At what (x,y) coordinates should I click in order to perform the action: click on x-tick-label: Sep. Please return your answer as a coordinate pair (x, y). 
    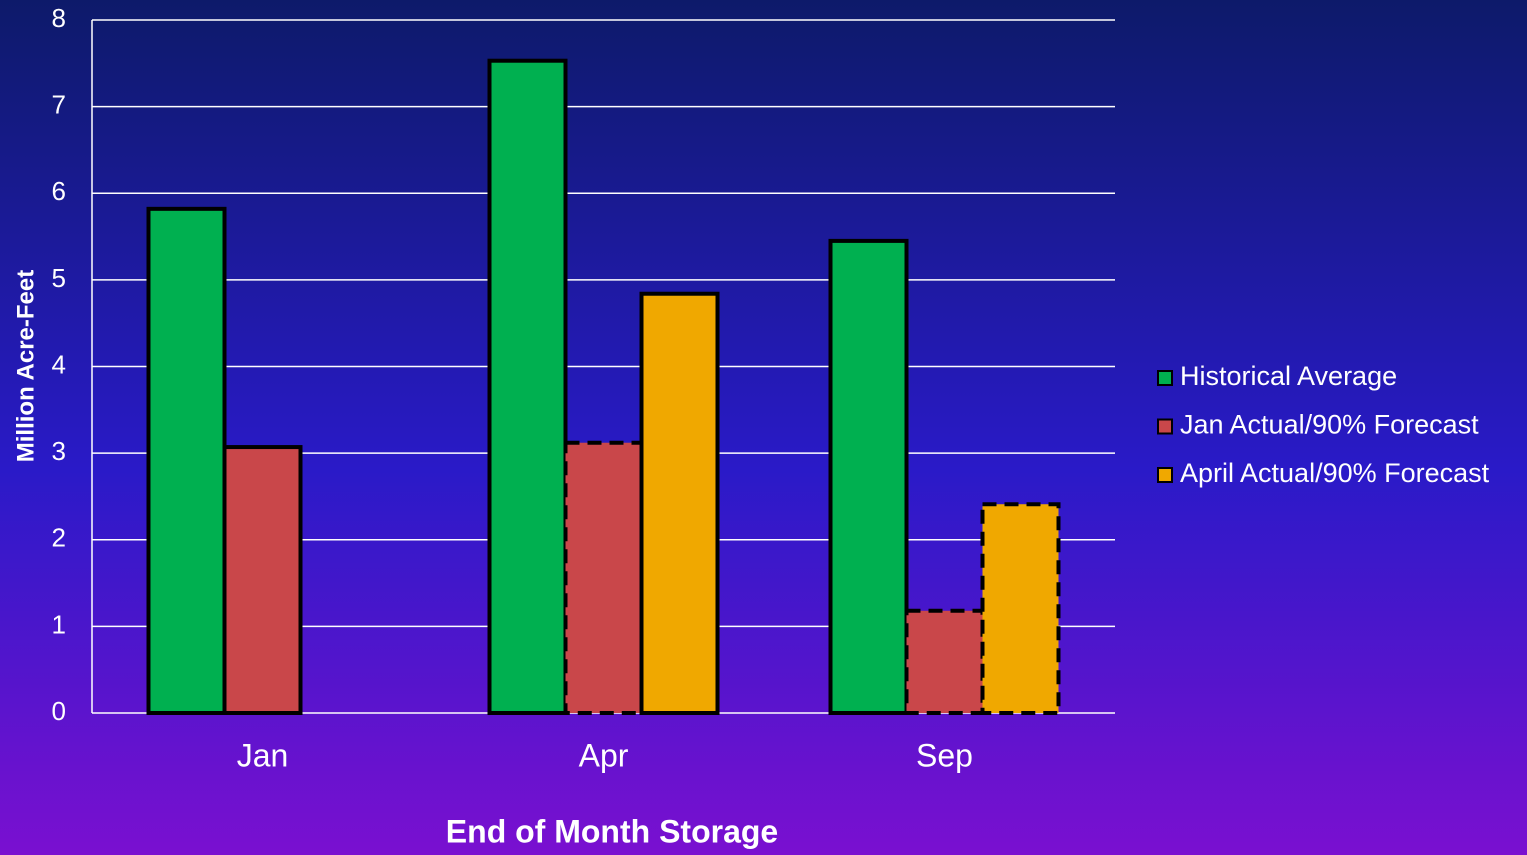
    Looking at the image, I should click on (944, 755).